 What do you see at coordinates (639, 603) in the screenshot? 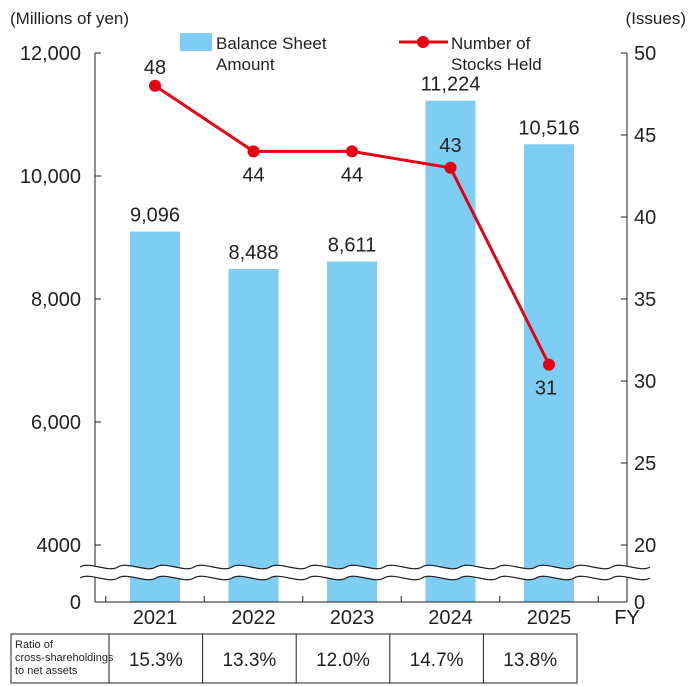
I see `right-tick-label: 0` at bounding box center [639, 603].